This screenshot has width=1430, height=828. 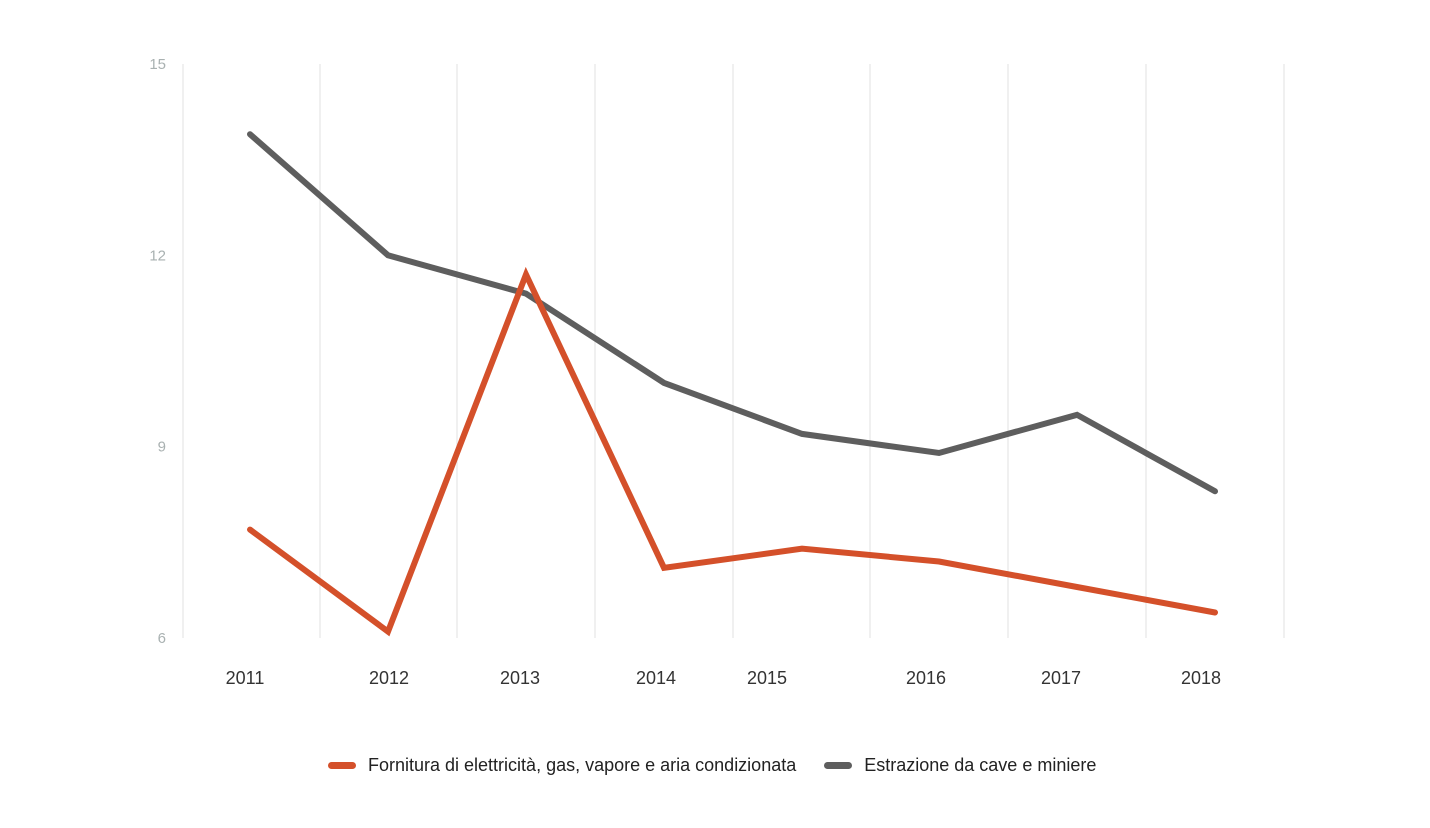 I want to click on y-tick-label: 15, so click(x=157, y=64).